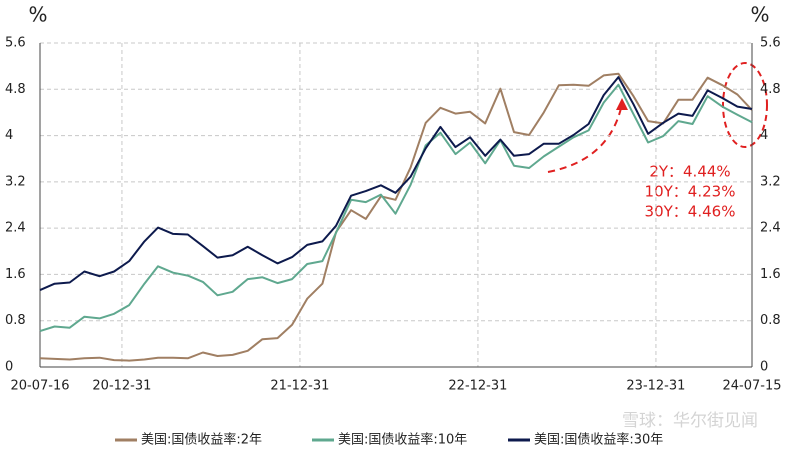 The height and width of the screenshot is (454, 800). Describe the element at coordinates (15, 274) in the screenshot. I see `y-tick-label: 1.6` at that location.